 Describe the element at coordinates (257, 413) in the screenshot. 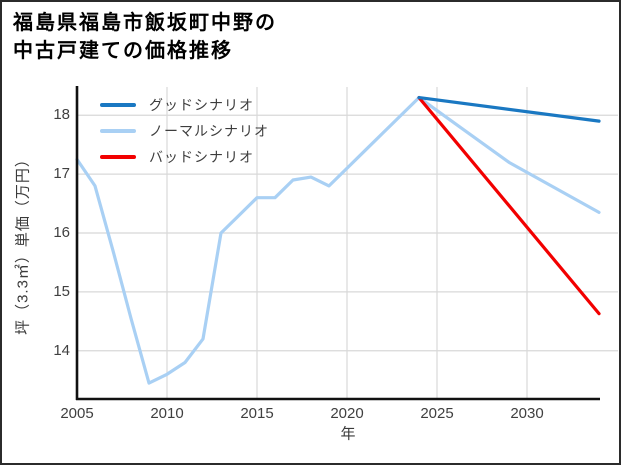

I see `x-tick-label: 2015` at that location.